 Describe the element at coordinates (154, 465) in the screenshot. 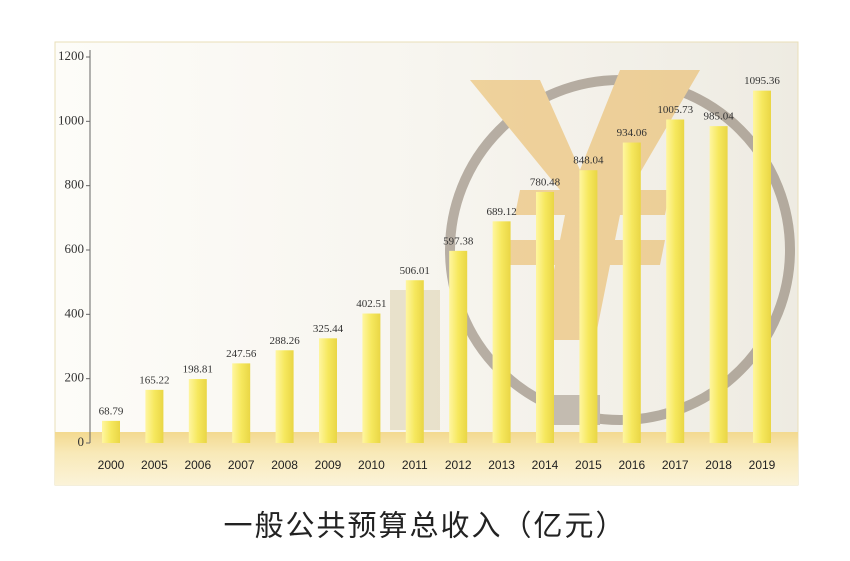

I see `x-tick-label: 2005` at that location.